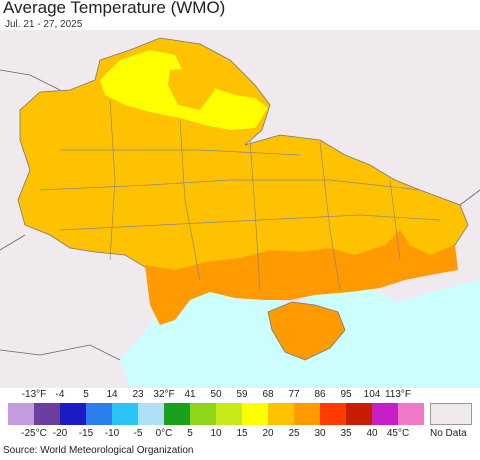 This screenshot has height=460, width=480. I want to click on legend-f-tick: 77, so click(294, 394).